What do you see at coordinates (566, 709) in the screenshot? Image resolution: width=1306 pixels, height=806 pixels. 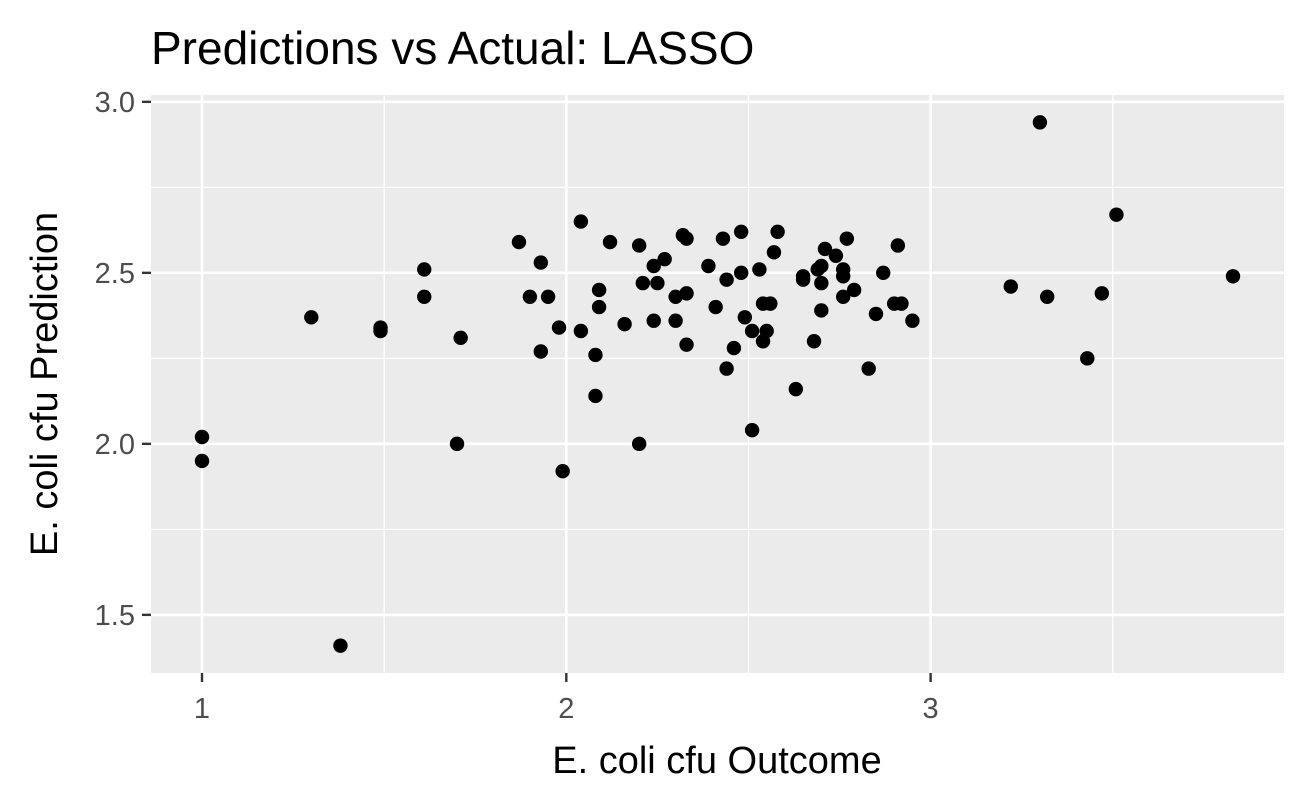 I see `x-tick-label: 2` at bounding box center [566, 709].